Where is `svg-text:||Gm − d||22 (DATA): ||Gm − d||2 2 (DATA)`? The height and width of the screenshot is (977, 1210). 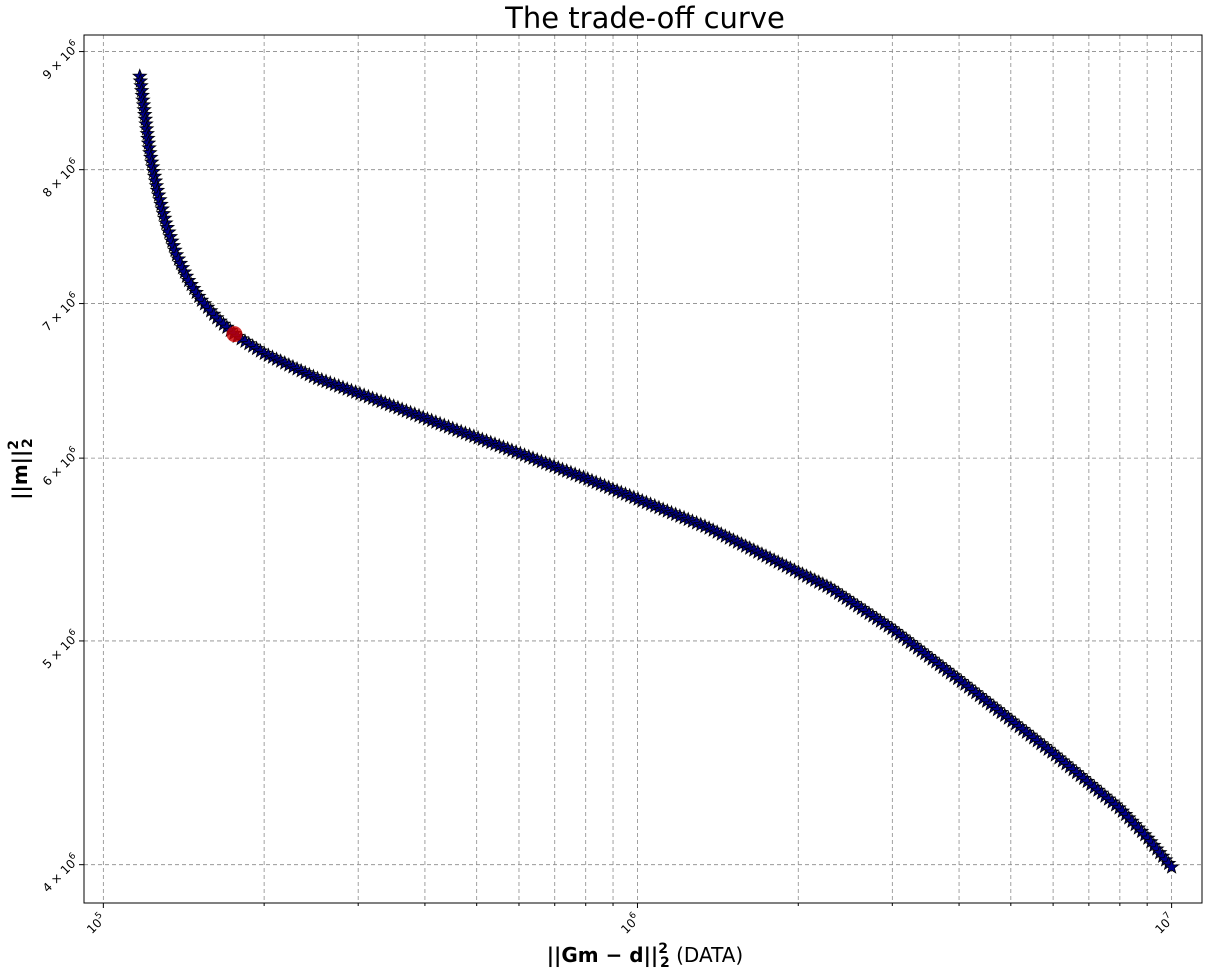 svg-text:||Gm − d||22 (DATA): ||Gm − d||2 2 (DATA) is located at coordinates (645, 956).